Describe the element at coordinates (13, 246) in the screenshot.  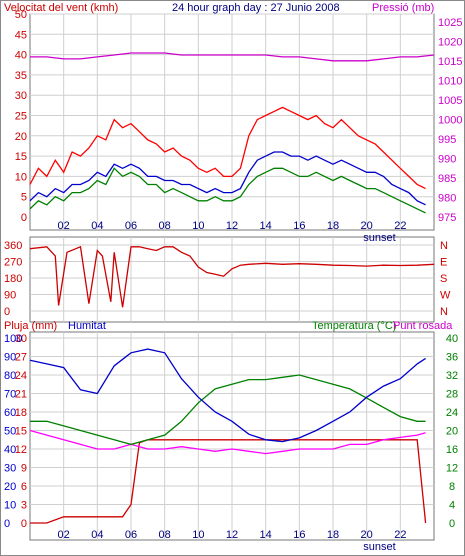
I see `direction-tick-label: 360` at that location.